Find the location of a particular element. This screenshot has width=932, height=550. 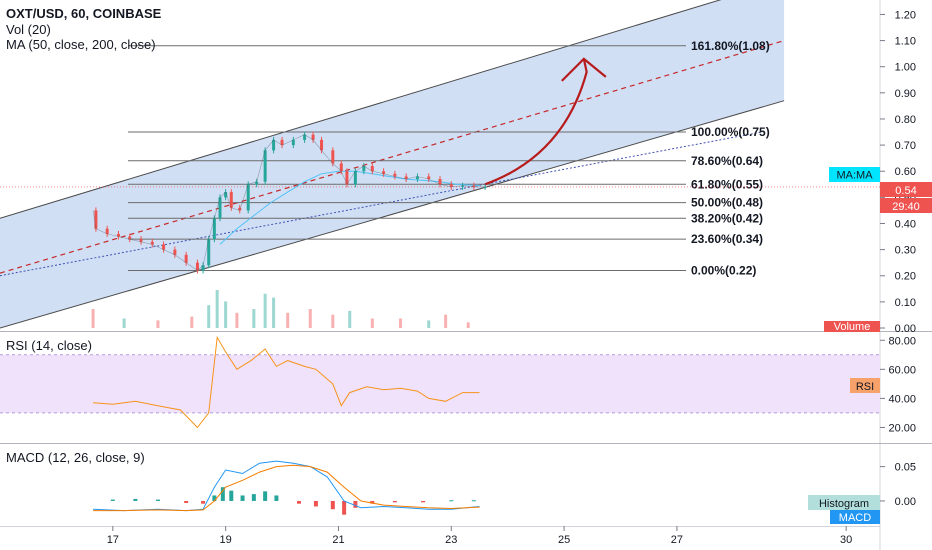

projection-arrow is located at coordinates (536, 122).